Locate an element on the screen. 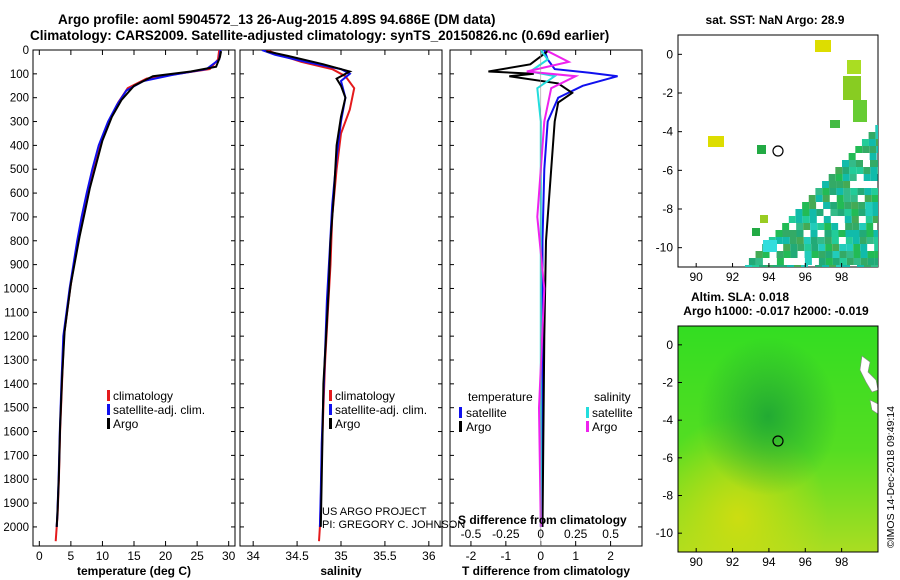  map-x-tick-label: 96 is located at coordinates (806, 277).